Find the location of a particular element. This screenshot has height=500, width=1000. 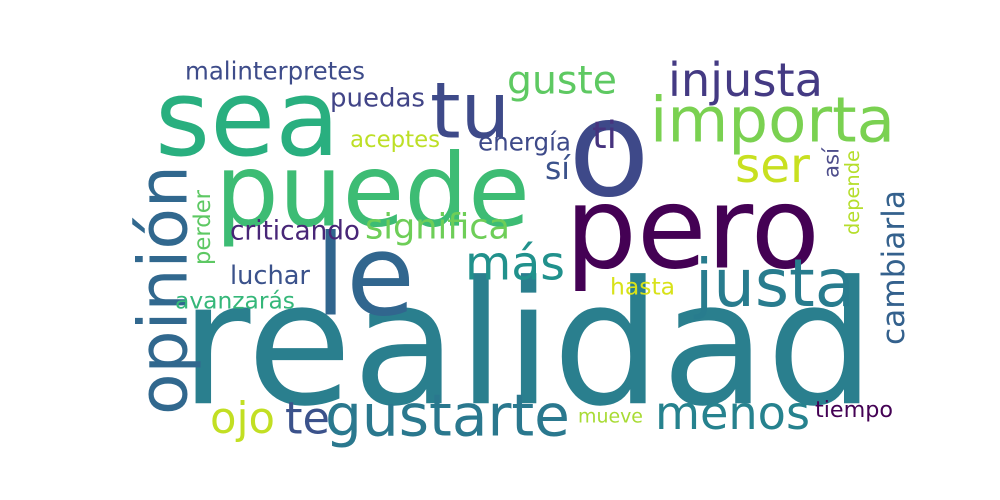

cloud-word: así is located at coordinates (831, 162).